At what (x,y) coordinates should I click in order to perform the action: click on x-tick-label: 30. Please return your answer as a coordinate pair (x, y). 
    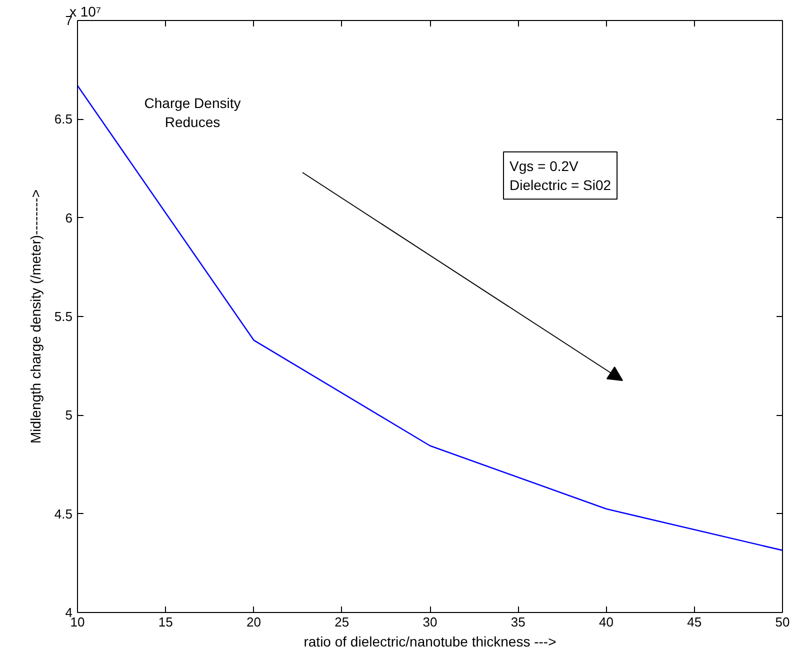
    Looking at the image, I should click on (430, 622).